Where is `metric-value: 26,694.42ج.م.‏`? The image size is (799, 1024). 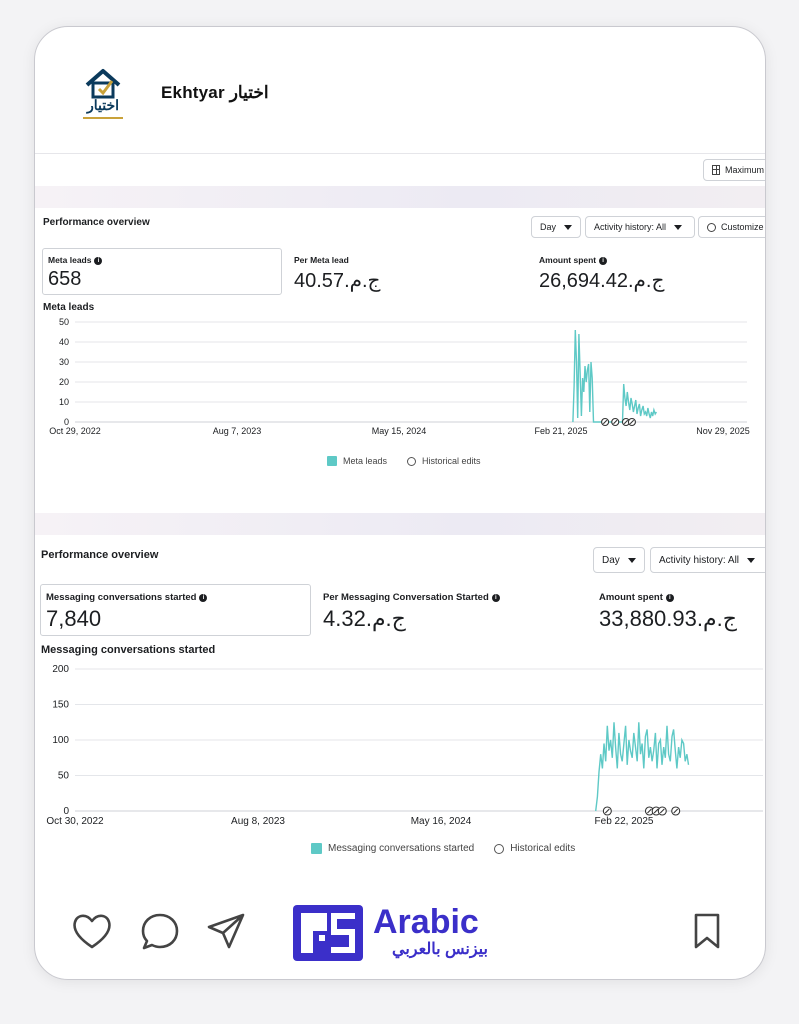
metric-value: 26,694.42ج.م.‏ is located at coordinates (602, 281).